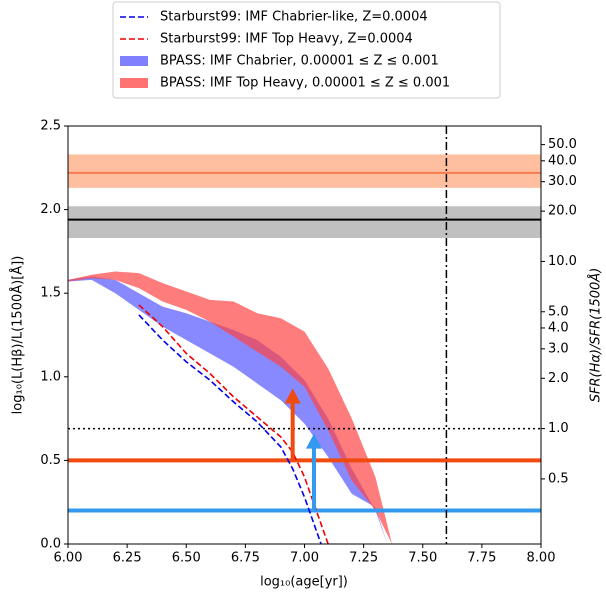 The width and height of the screenshot is (606, 595). Describe the element at coordinates (306, 50) in the screenshot. I see `legend` at that location.